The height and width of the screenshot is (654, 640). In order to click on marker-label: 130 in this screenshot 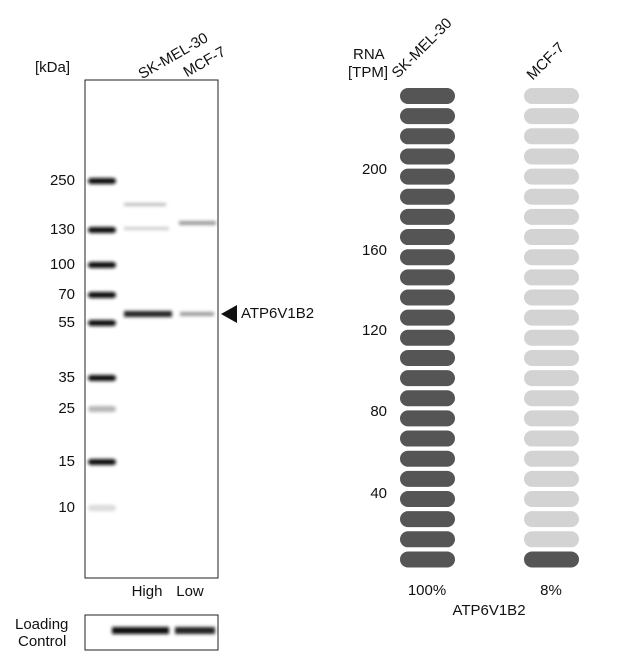, I will do `click(62, 229)`.